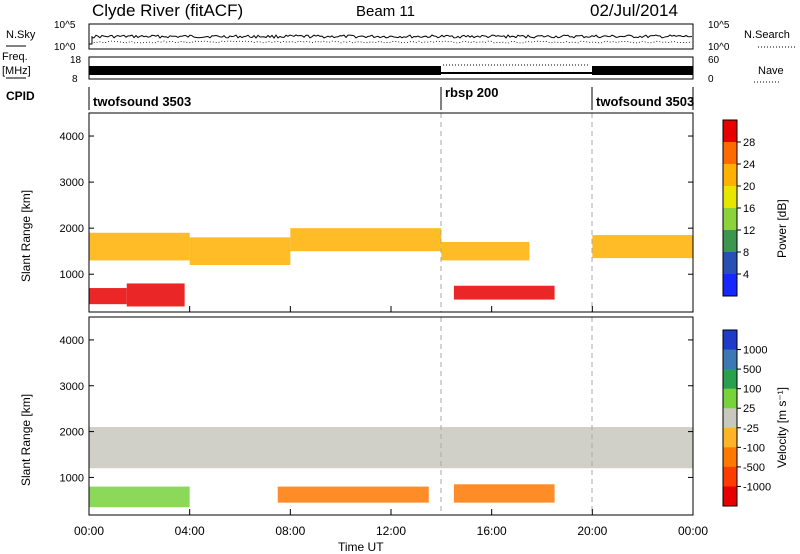  What do you see at coordinates (20, 96) in the screenshot?
I see `cpid-label: CPID` at bounding box center [20, 96].